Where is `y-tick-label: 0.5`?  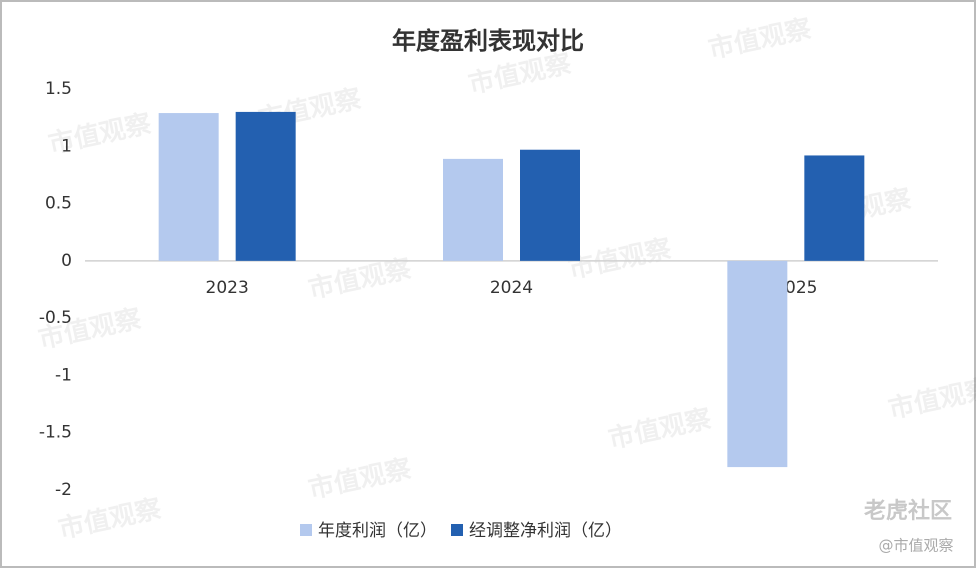
y-tick-label: 0.5 is located at coordinates (58, 204).